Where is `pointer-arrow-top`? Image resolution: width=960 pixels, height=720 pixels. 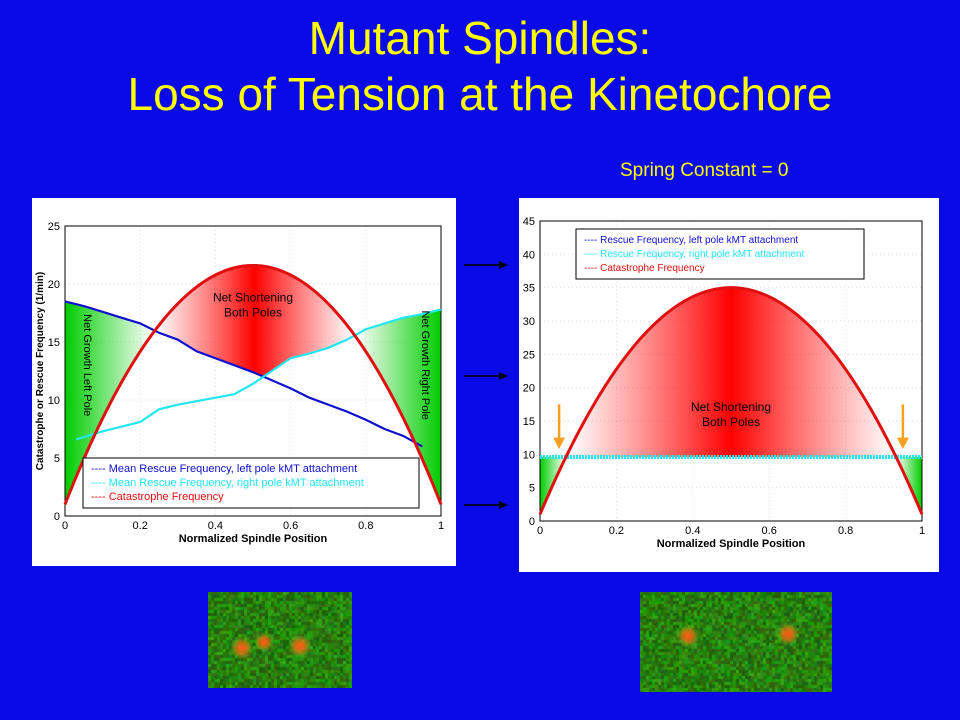
pointer-arrow-top is located at coordinates (486, 265).